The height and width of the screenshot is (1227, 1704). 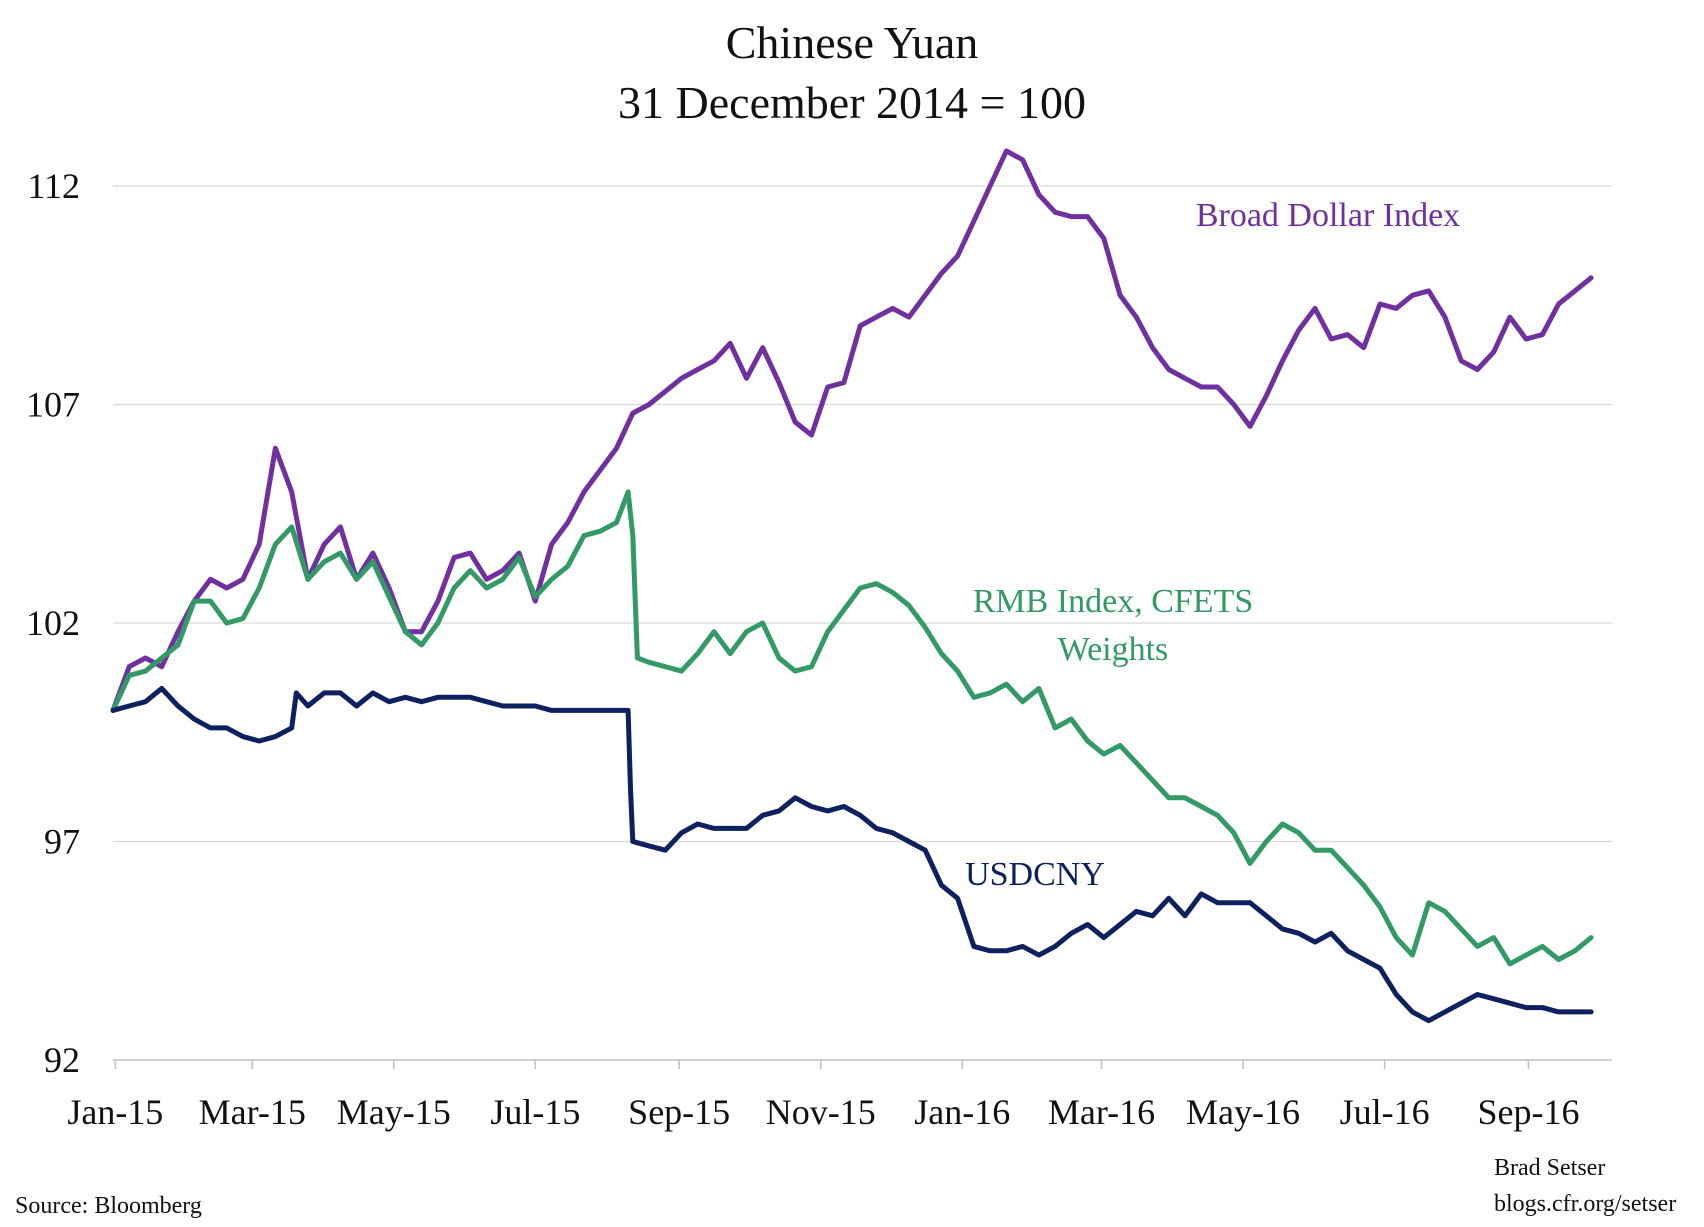 What do you see at coordinates (535, 1112) in the screenshot?
I see `x-tick-label: Jul-15` at bounding box center [535, 1112].